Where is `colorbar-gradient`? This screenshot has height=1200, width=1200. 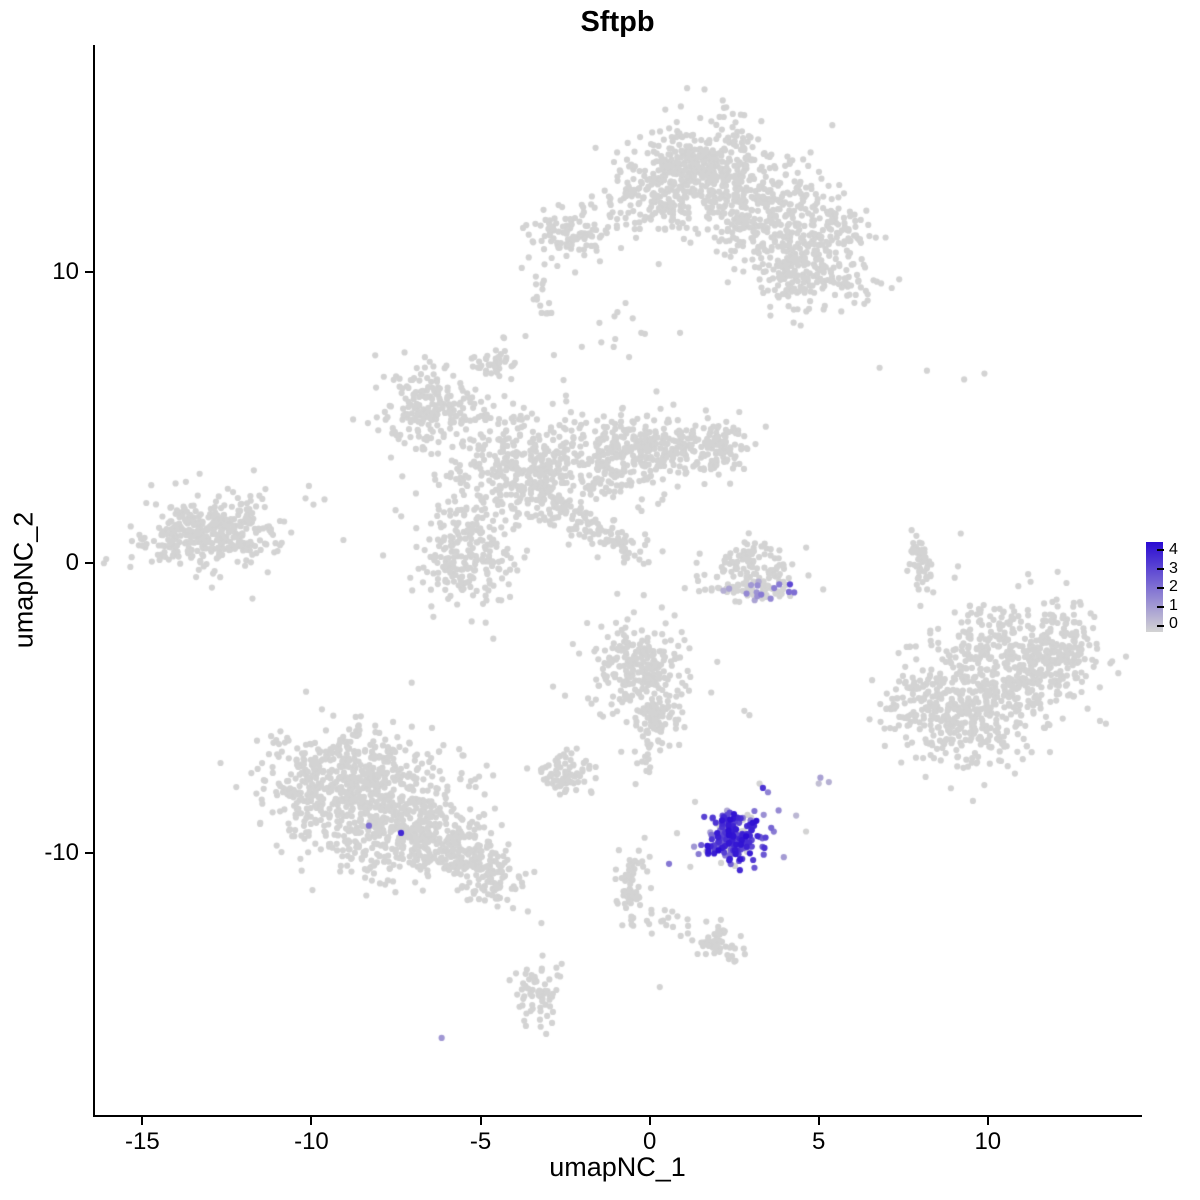
colorbar-gradient is located at coordinates (1154, 587).